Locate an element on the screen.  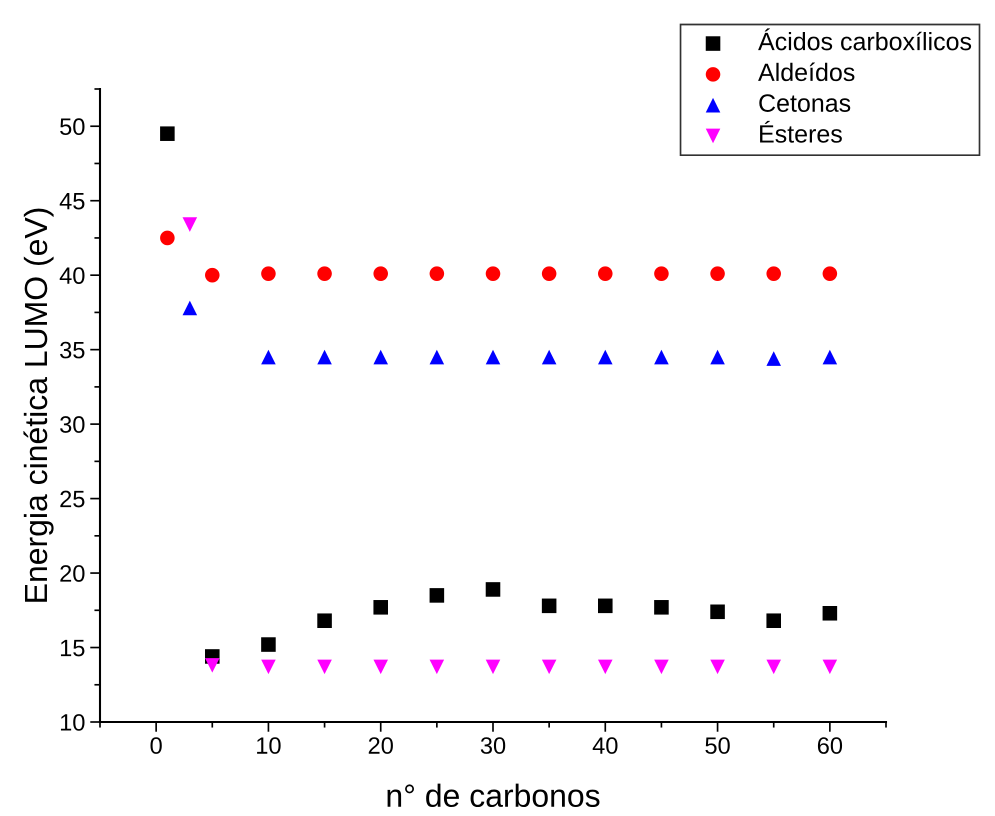
legend-label: Aldeídos is located at coordinates (806, 72).